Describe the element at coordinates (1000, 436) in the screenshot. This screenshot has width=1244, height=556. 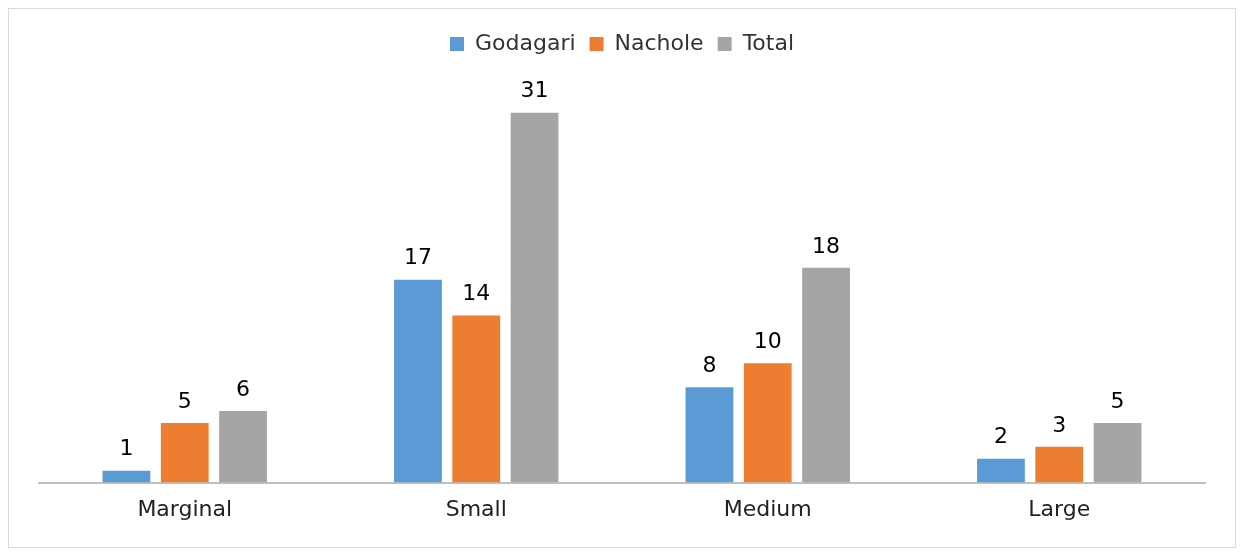
I see `data-label: 2` at that location.